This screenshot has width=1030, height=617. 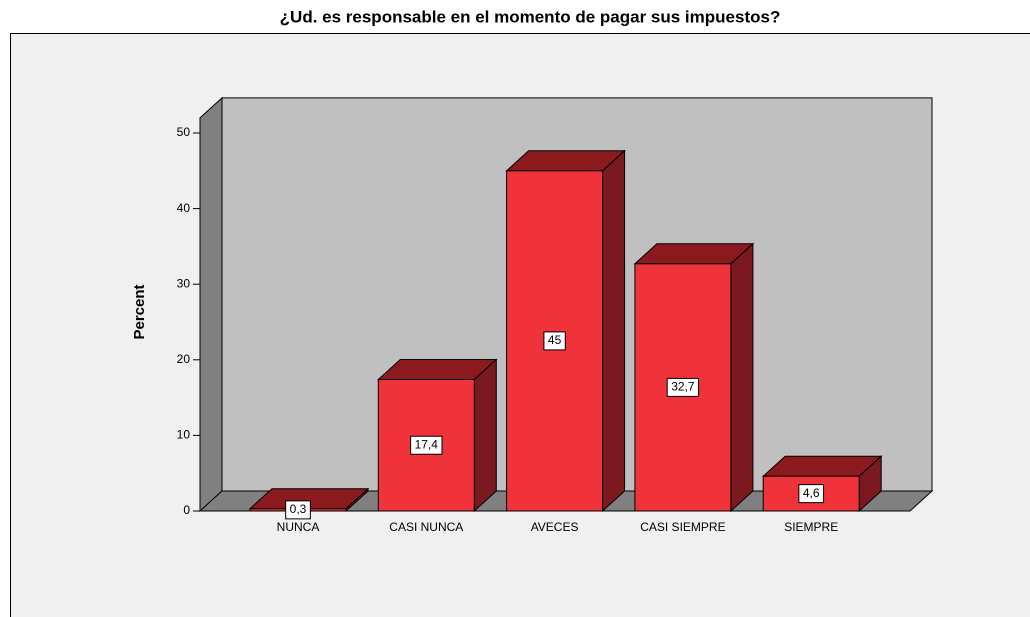 What do you see at coordinates (184, 132) in the screenshot?
I see `y-tick-label: 50` at bounding box center [184, 132].